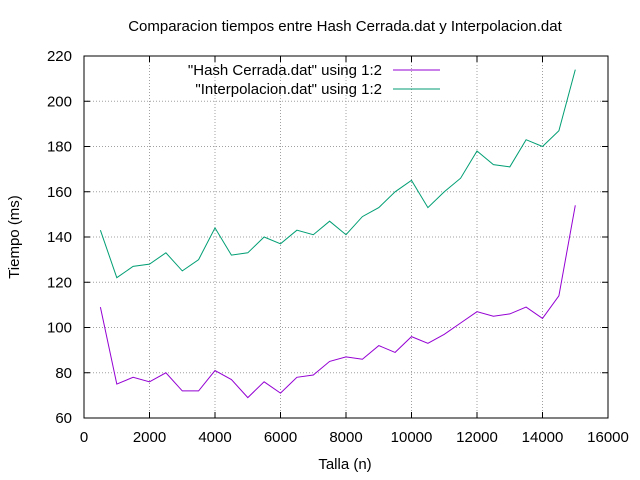 This screenshot has height=480, width=640. What do you see at coordinates (543, 437) in the screenshot?
I see `x-tick-label: 14000` at bounding box center [543, 437].